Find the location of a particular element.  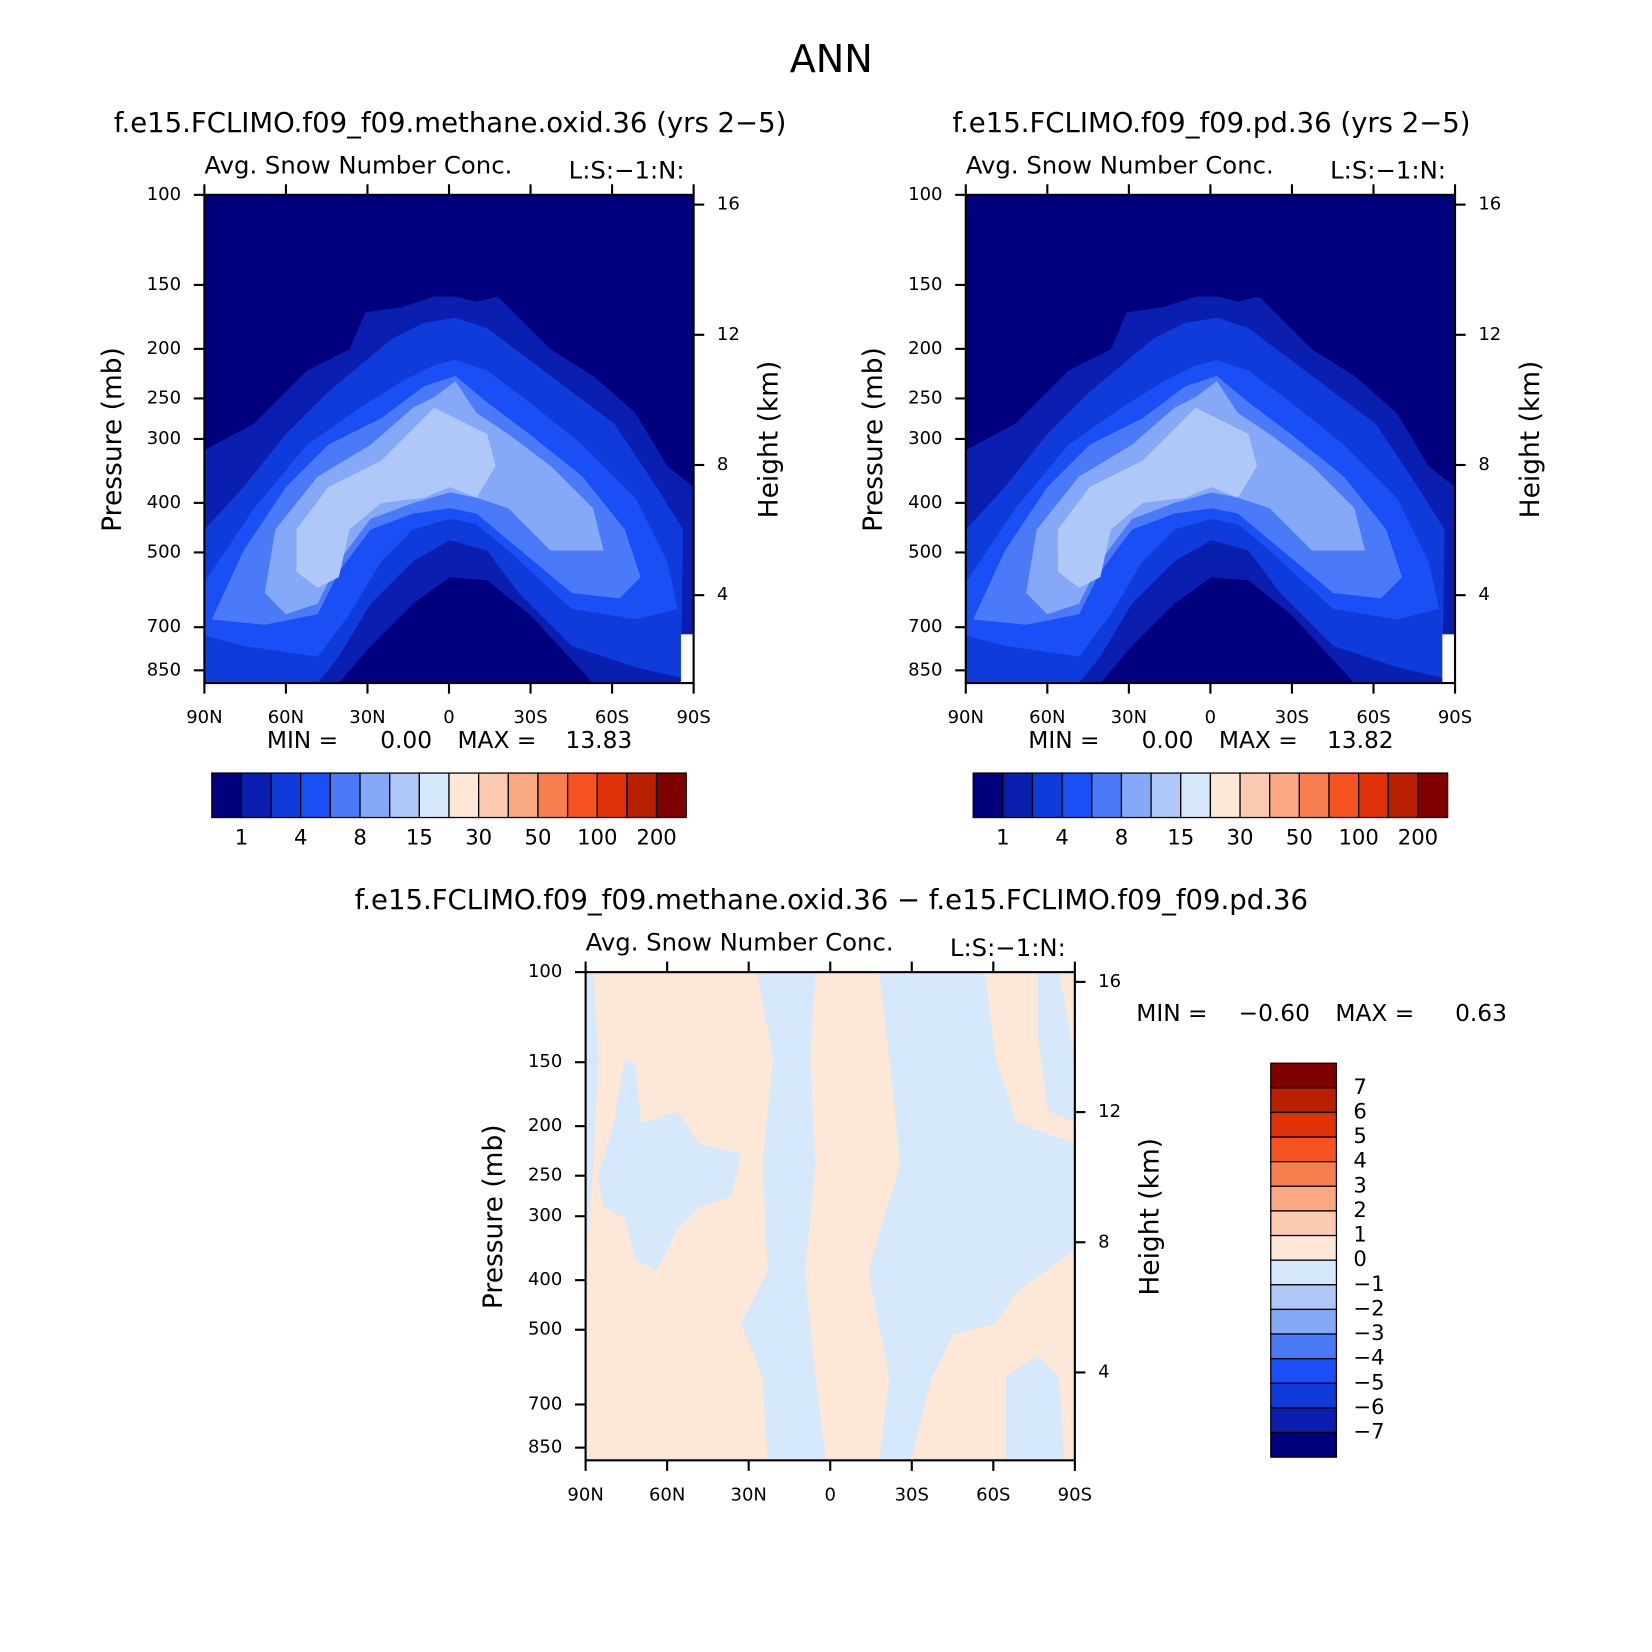

colorbar-label: 3 is located at coordinates (1359, 1184).